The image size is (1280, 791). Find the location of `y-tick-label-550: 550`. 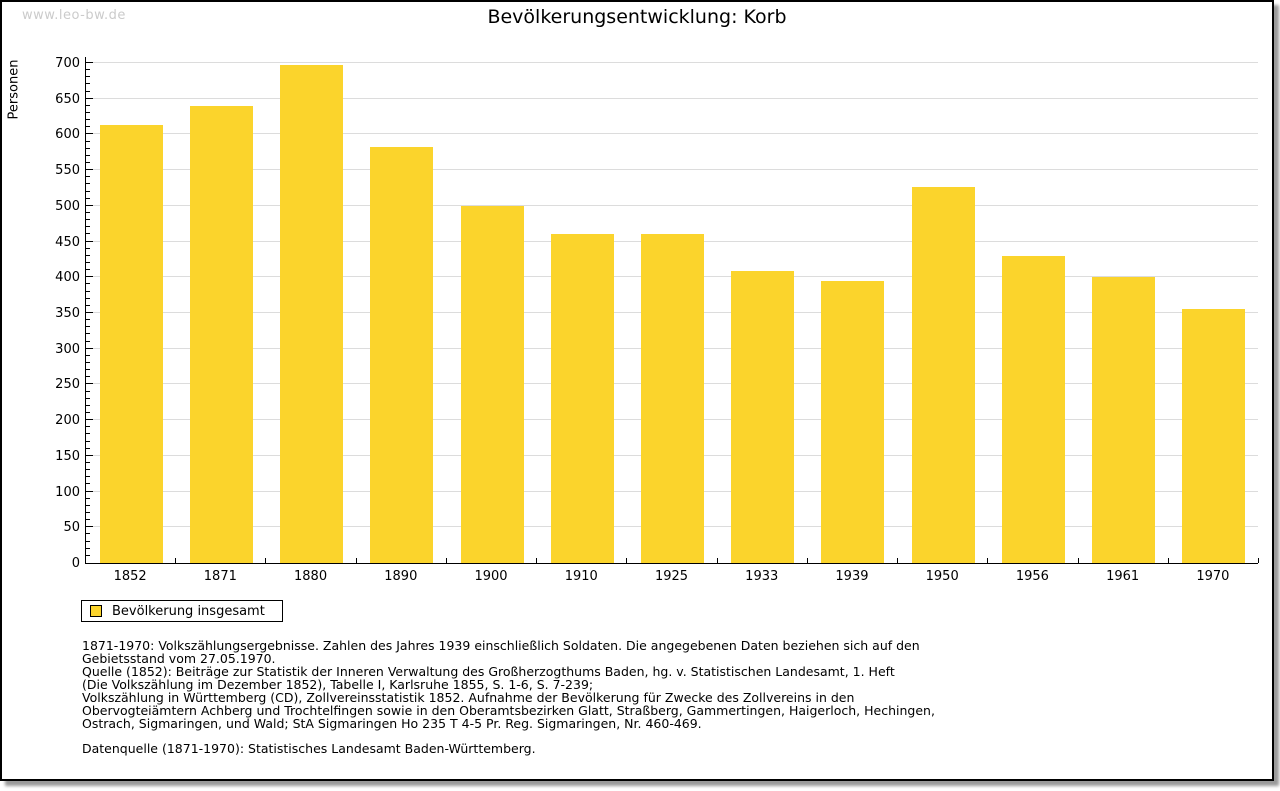

y-tick-label-550: 550 is located at coordinates (67, 171).